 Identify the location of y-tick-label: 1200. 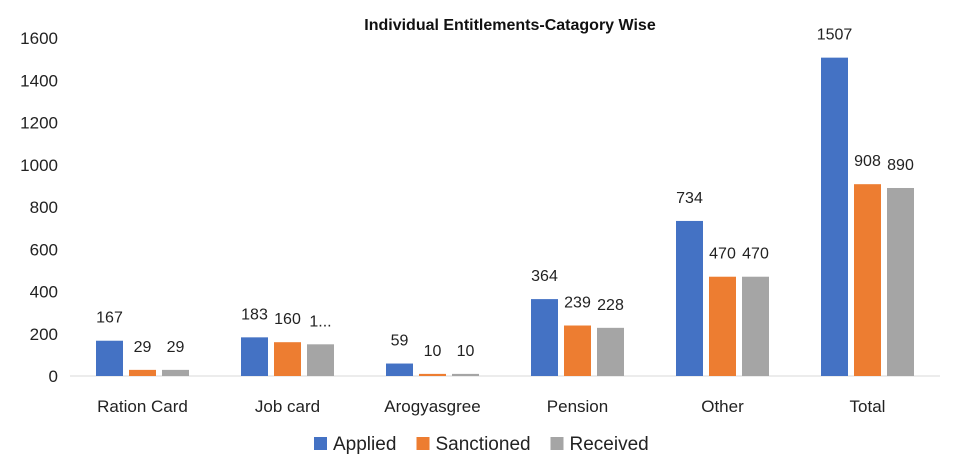
(39, 123).